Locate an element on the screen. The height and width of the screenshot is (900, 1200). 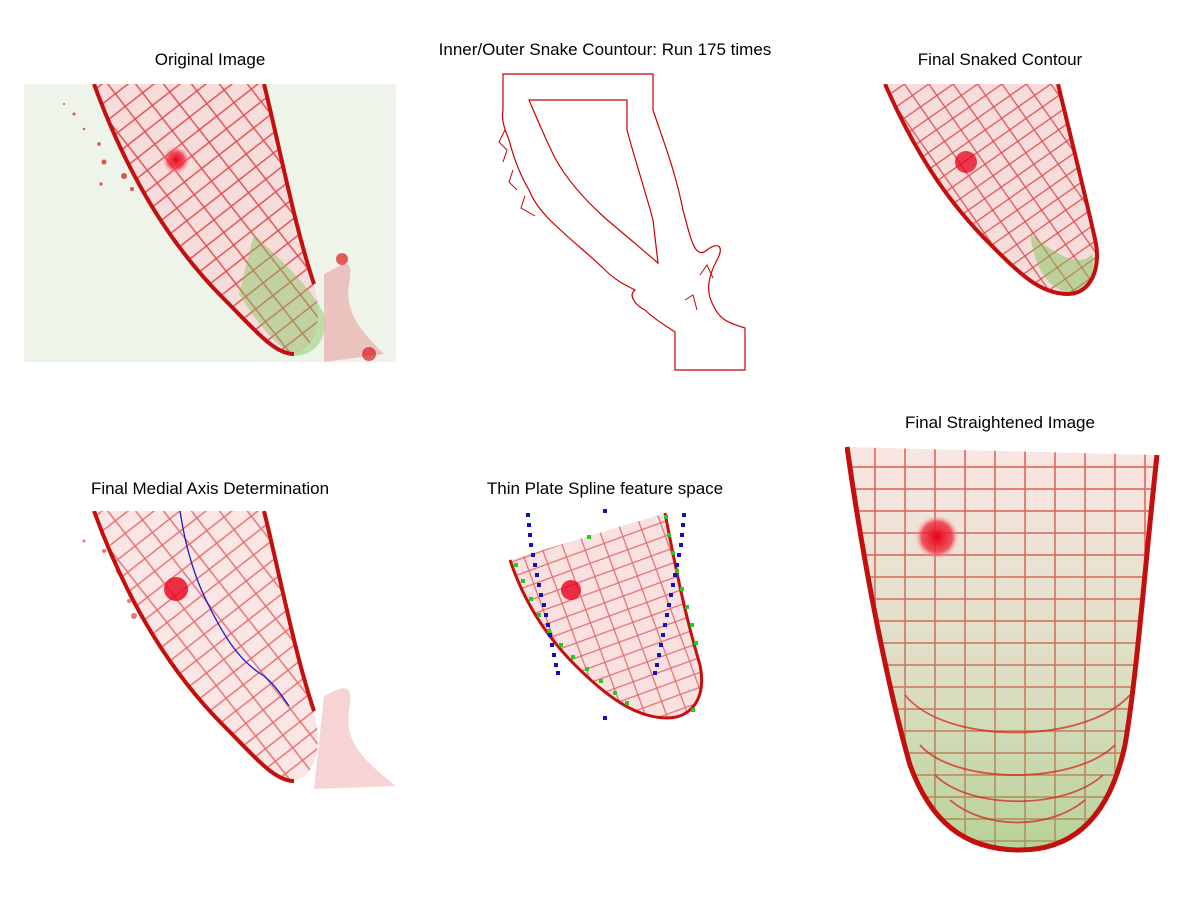
medial-axis-image is located at coordinates (210, 650).